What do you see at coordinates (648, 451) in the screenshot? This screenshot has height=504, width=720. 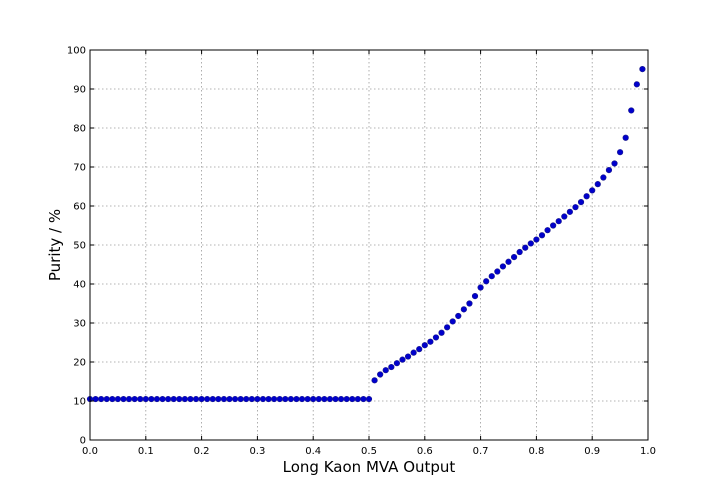 I see `x-tick-label: 1.0` at bounding box center [648, 451].